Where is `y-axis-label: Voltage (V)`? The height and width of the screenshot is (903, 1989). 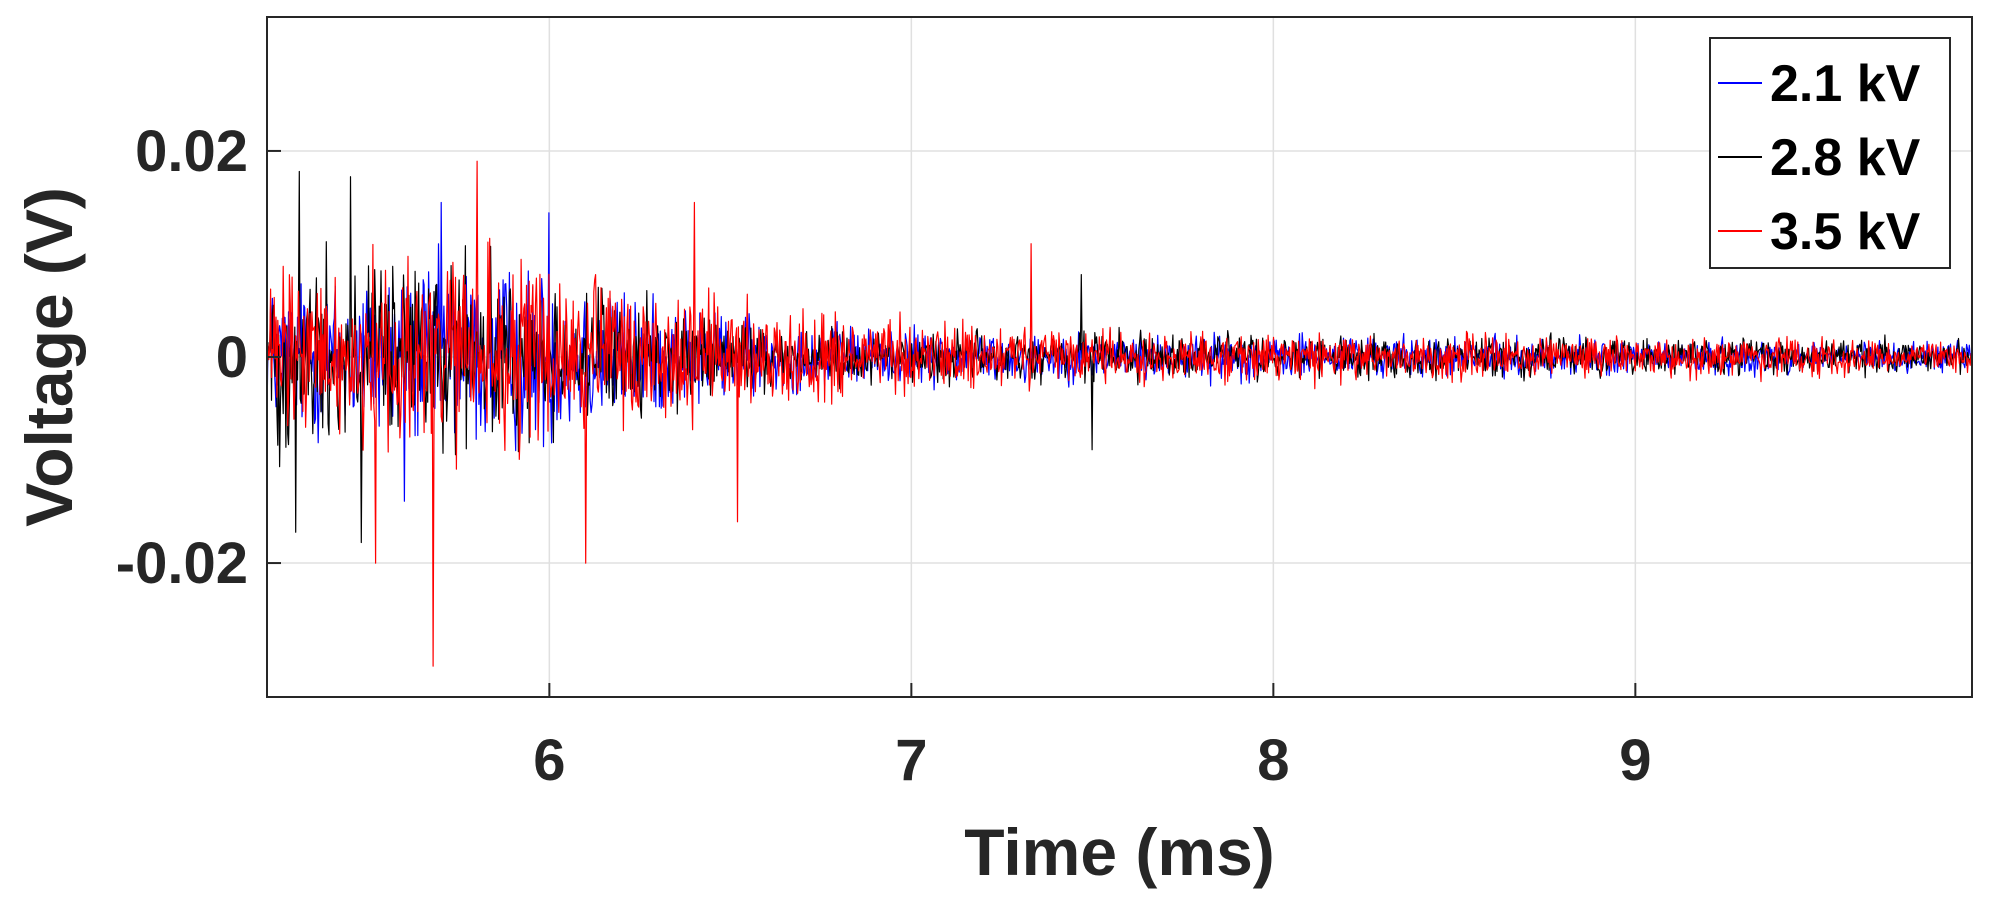 y-axis-label: Voltage (V) is located at coordinates (49, 357).